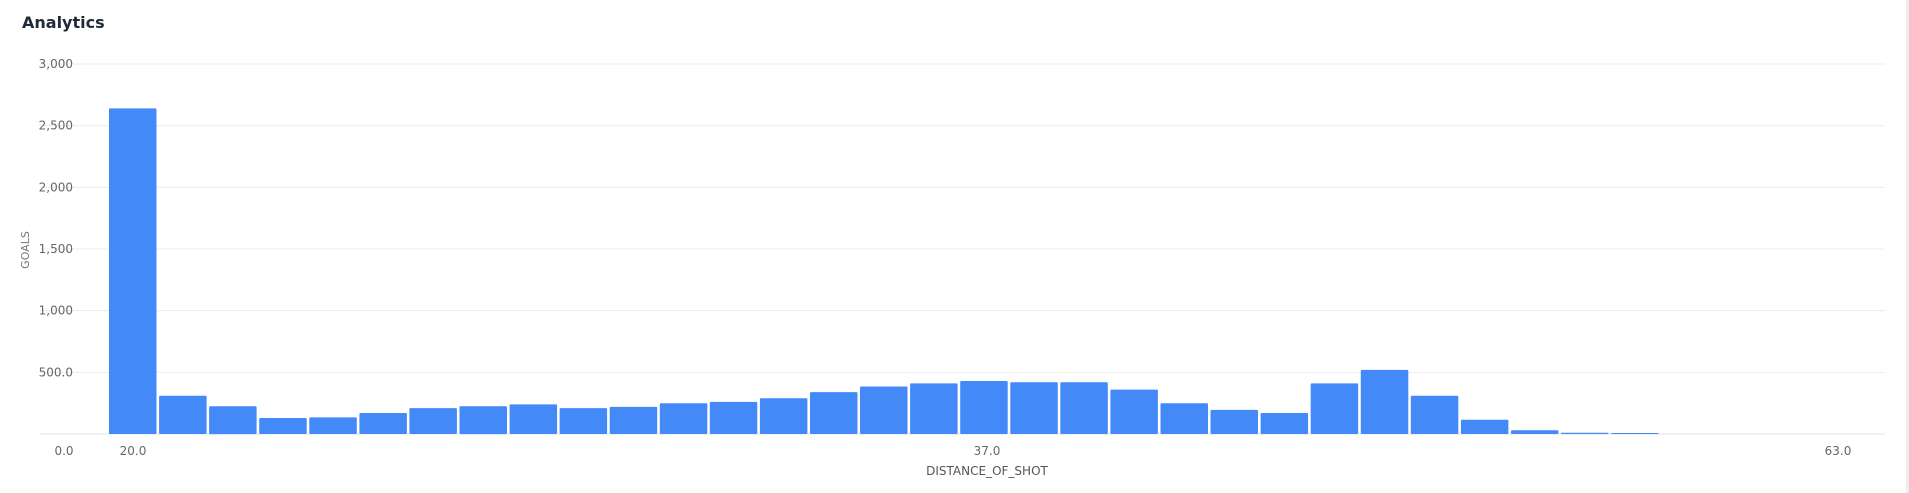 The height and width of the screenshot is (493, 1909). Describe the element at coordinates (1838, 451) in the screenshot. I see `x-tick-label: 63.0` at that location.